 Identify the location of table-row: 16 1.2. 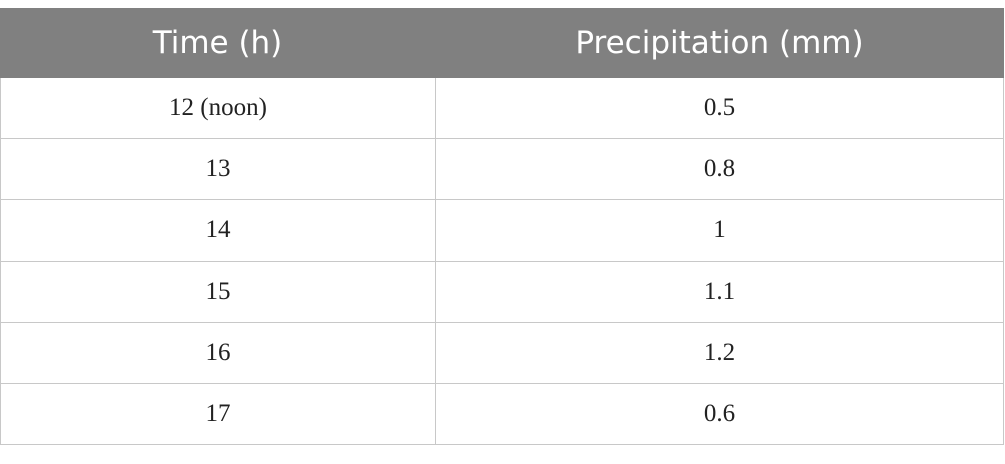
(502, 353).